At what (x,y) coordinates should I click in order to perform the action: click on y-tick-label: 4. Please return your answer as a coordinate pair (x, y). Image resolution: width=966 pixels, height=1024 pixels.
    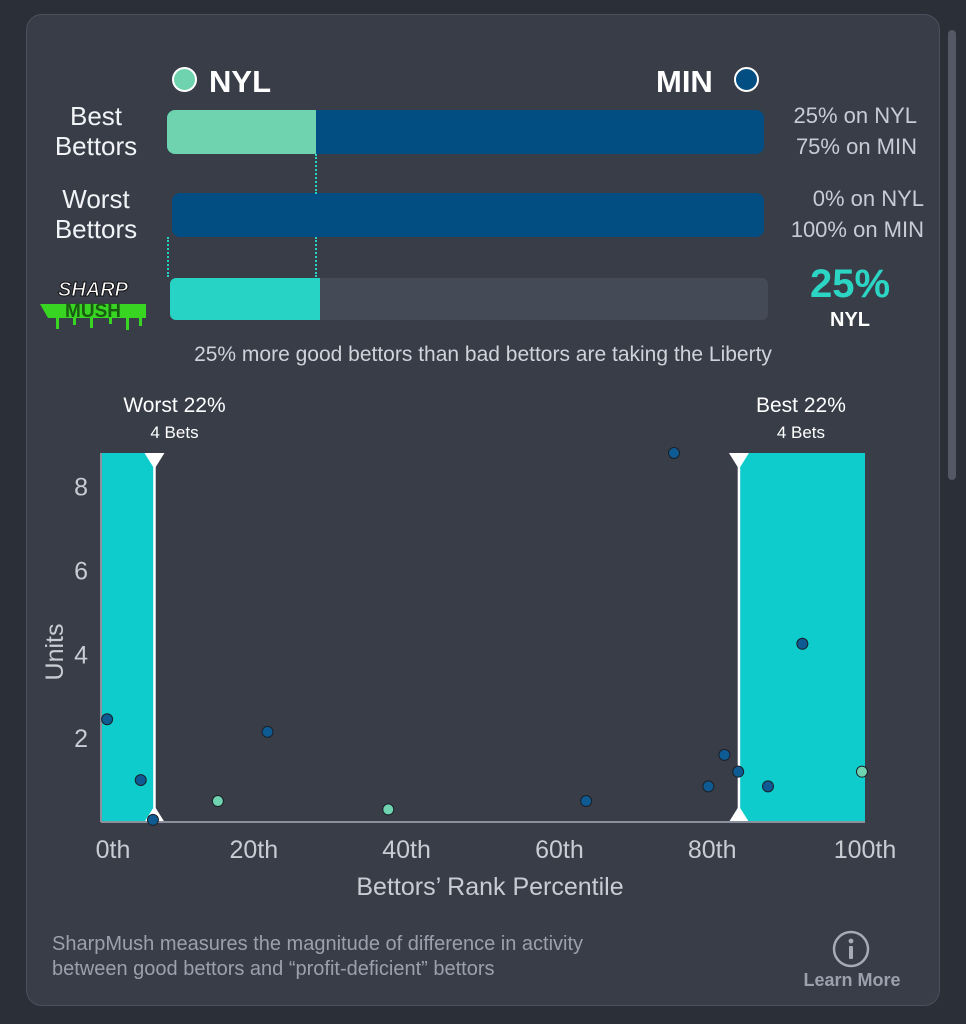
    Looking at the image, I should click on (81, 655).